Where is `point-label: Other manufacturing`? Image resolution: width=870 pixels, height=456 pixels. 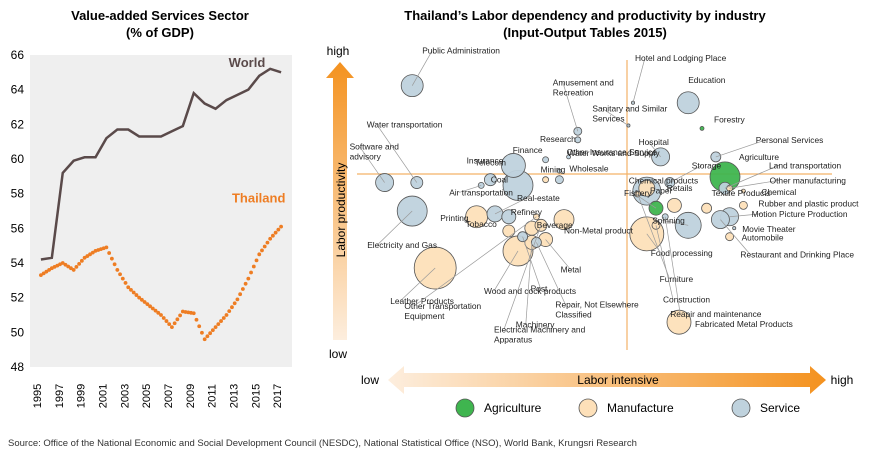
point-label: Other manufacturing is located at coordinates (808, 180).